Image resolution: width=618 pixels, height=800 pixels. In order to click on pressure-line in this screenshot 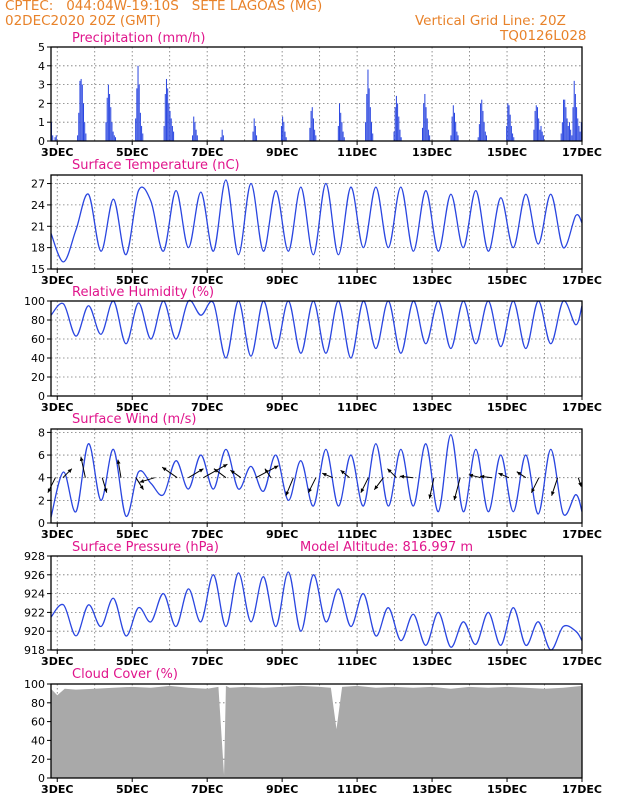, I will do `click(316, 611)`.